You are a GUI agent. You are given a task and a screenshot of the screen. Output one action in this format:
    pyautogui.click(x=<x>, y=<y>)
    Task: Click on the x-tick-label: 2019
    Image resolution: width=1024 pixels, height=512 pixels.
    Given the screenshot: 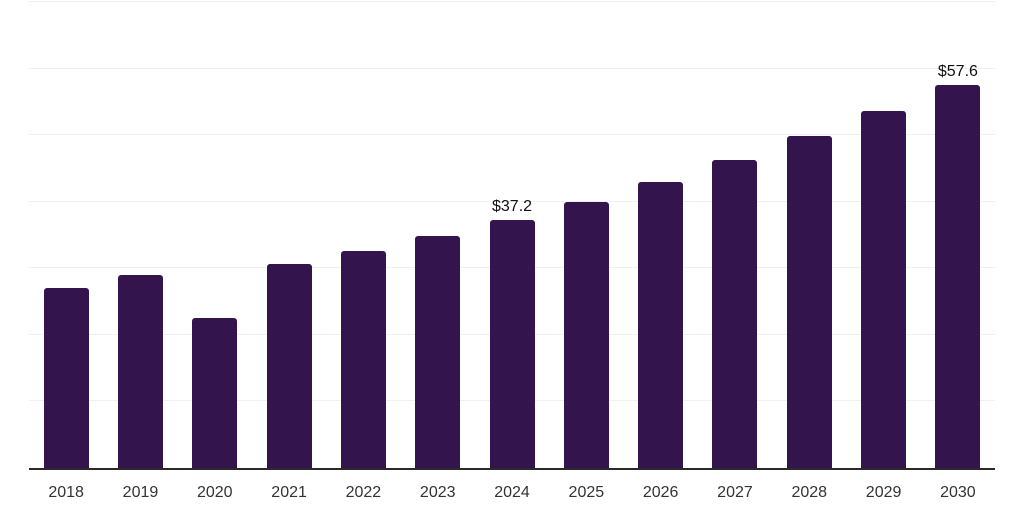 What is the action you would take?
    pyautogui.click(x=140, y=492)
    